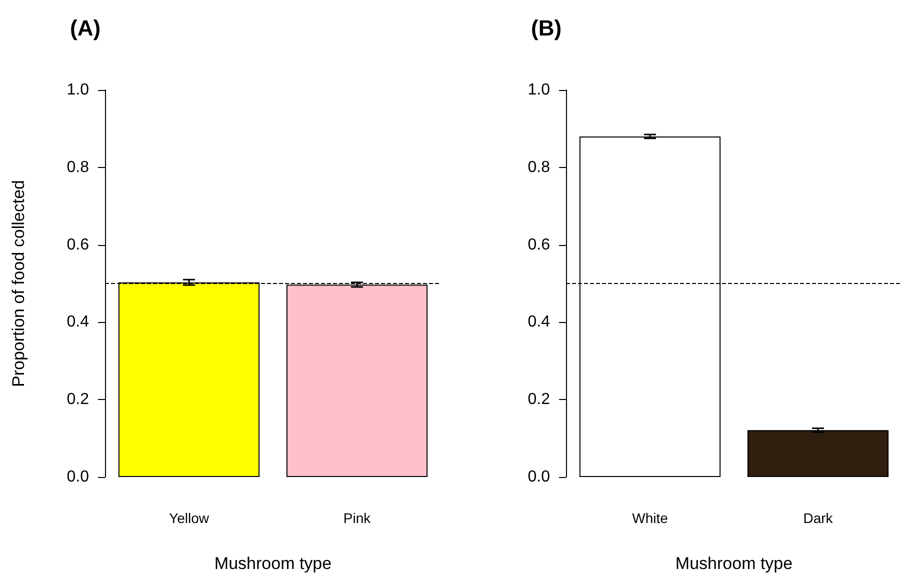 Image resolution: width=922 pixels, height=578 pixels. Describe the element at coordinates (189, 518) in the screenshot. I see `x-tick-label: Yellow` at that location.